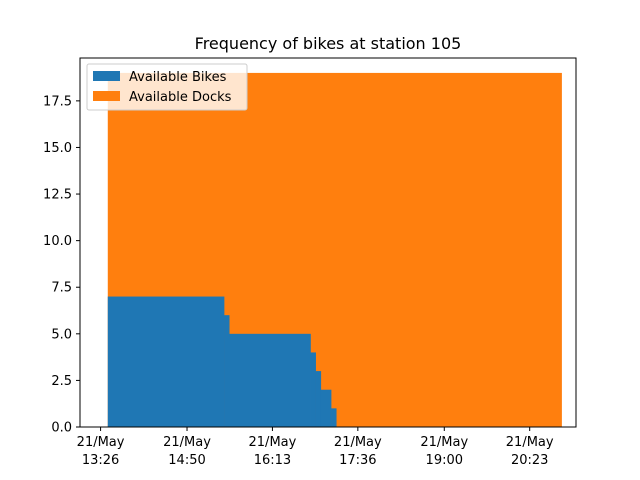 The height and width of the screenshot is (480, 640). Describe the element at coordinates (57, 195) in the screenshot. I see `y-tick-label-5: 12.5` at that location.